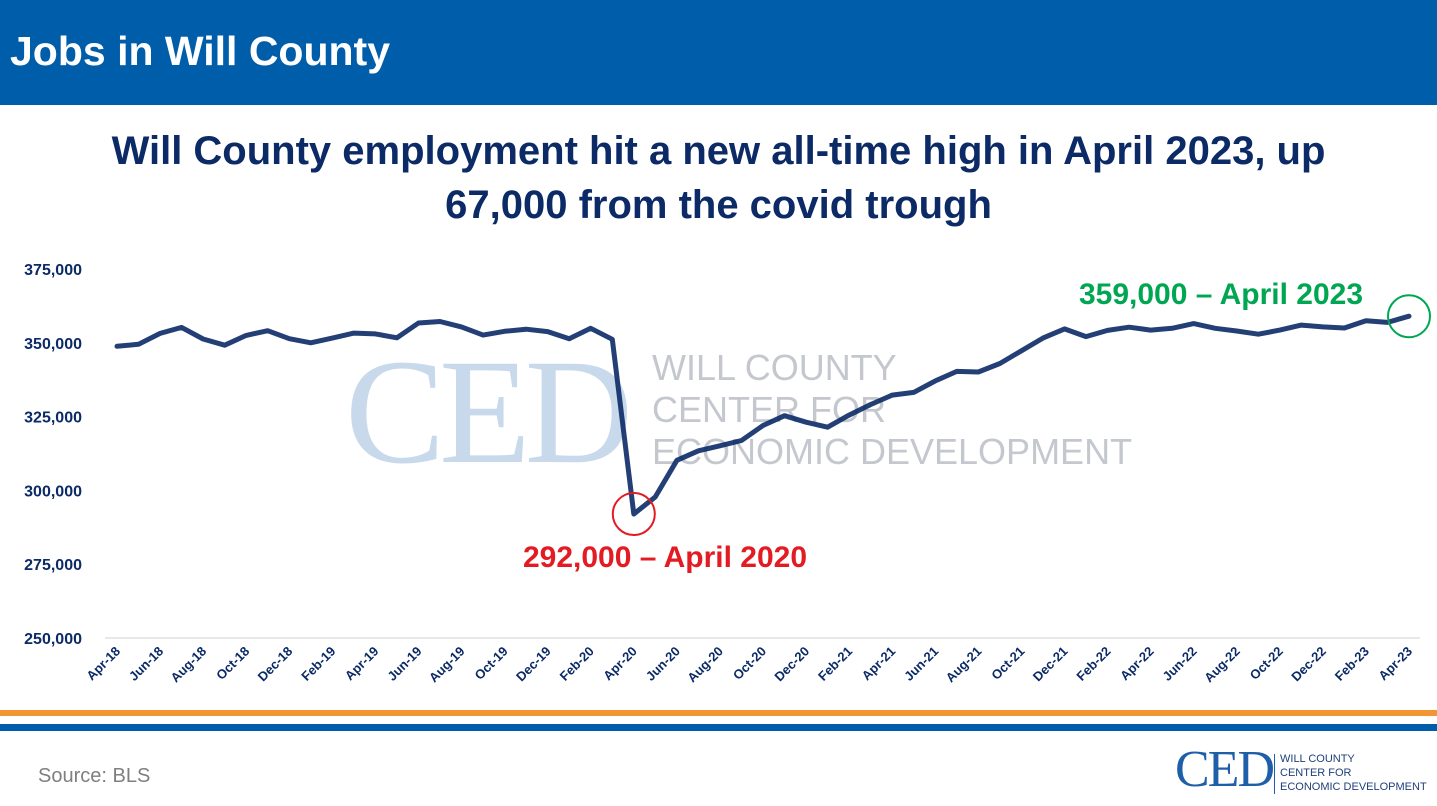  What do you see at coordinates (1317, 759) in the screenshot?
I see `logo-line-1: WILL COUNTY` at bounding box center [1317, 759].